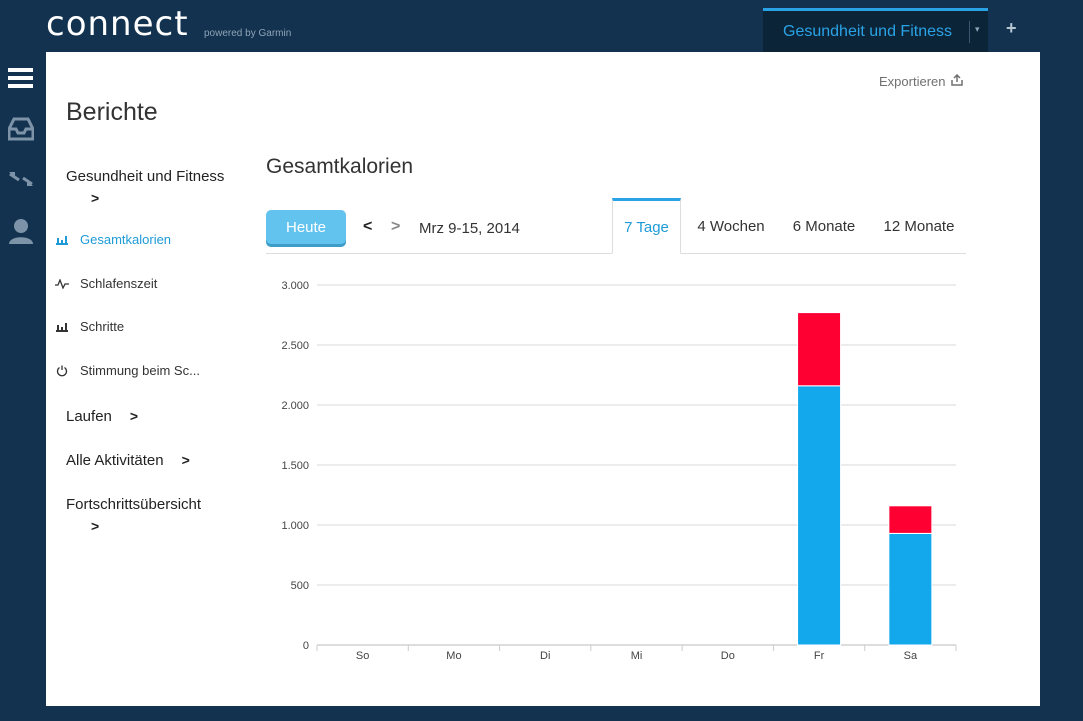 The width and height of the screenshot is (1083, 721). Describe the element at coordinates (728, 656) in the screenshot. I see `x-tick-label: Do` at that location.